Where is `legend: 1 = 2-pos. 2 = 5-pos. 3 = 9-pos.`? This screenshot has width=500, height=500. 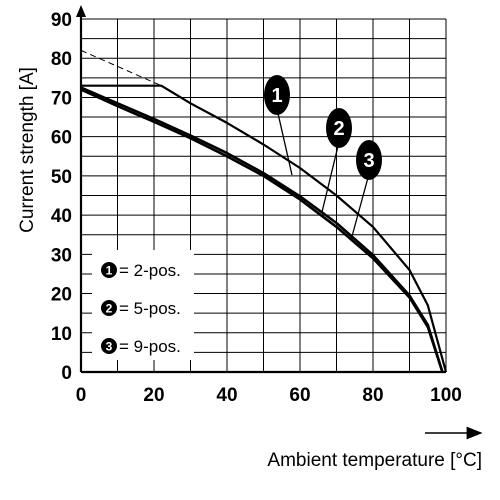
legend: 1 = 2-pos. 2 = 5-pos. 3 = 9-pos. is located at coordinates (141, 308).